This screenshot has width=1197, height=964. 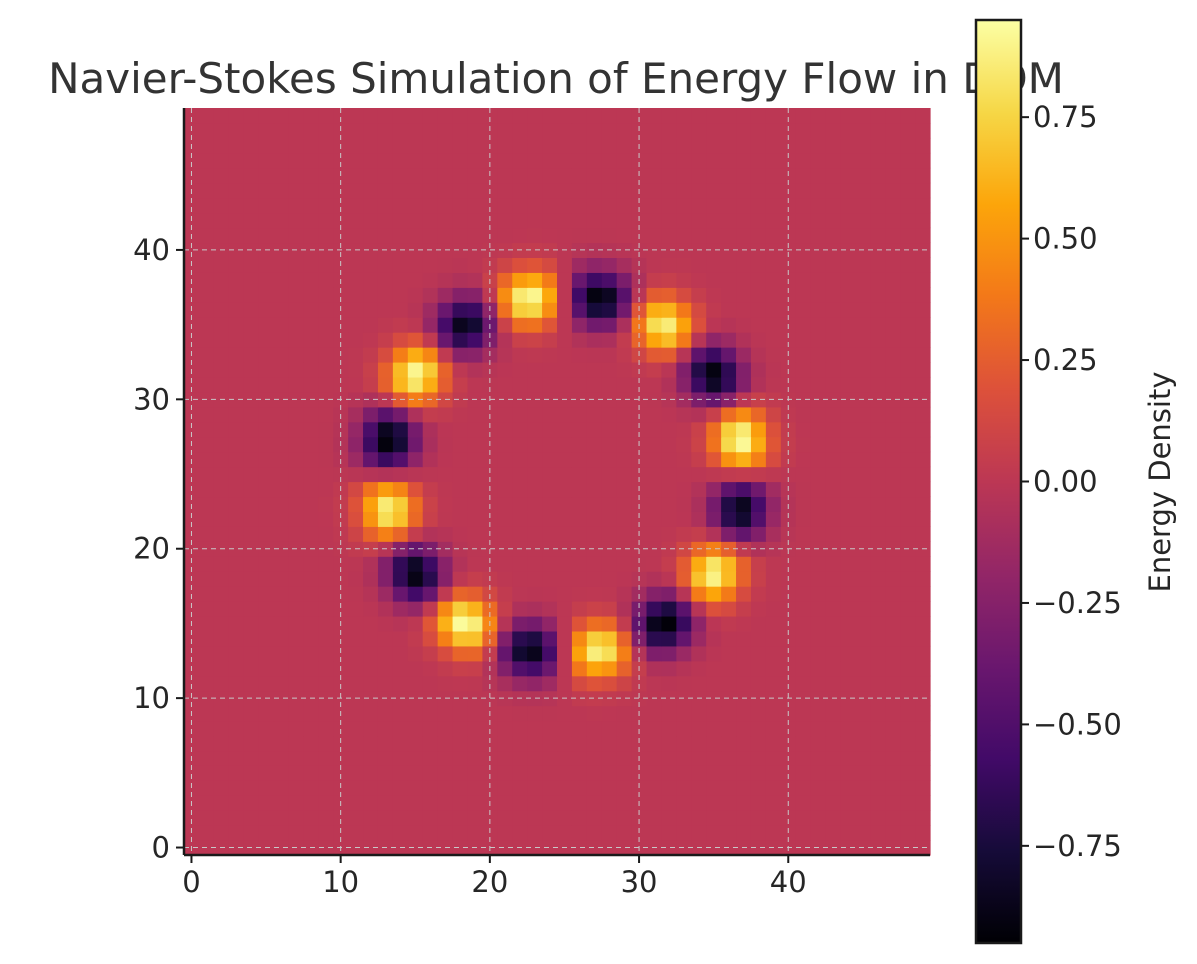 I want to click on x-tick-label: 20, so click(x=489, y=882).